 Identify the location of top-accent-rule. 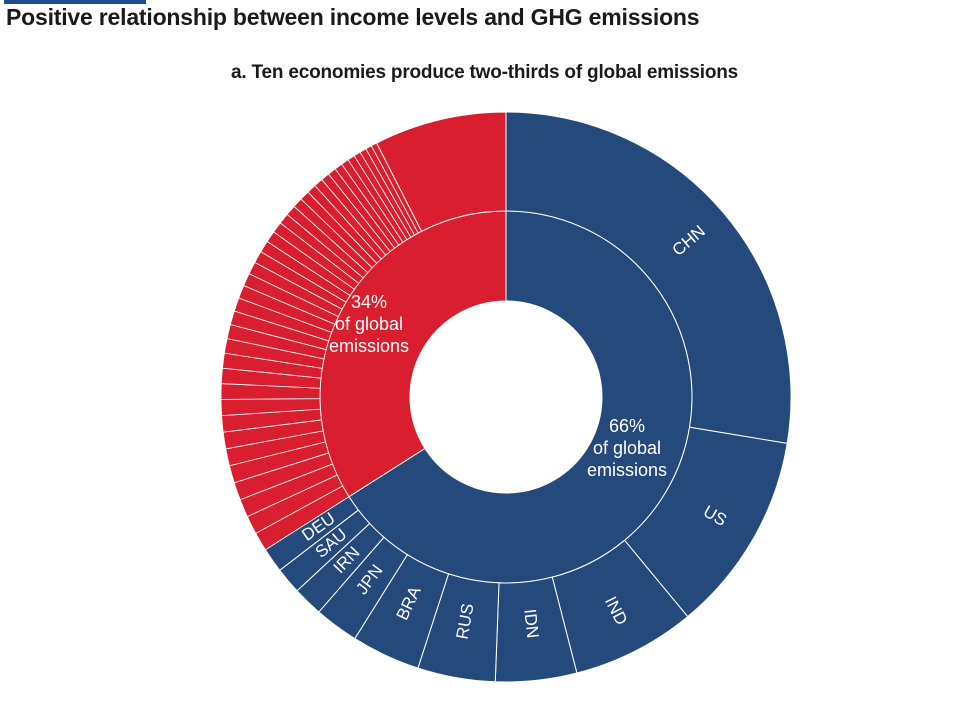
(75, 2).